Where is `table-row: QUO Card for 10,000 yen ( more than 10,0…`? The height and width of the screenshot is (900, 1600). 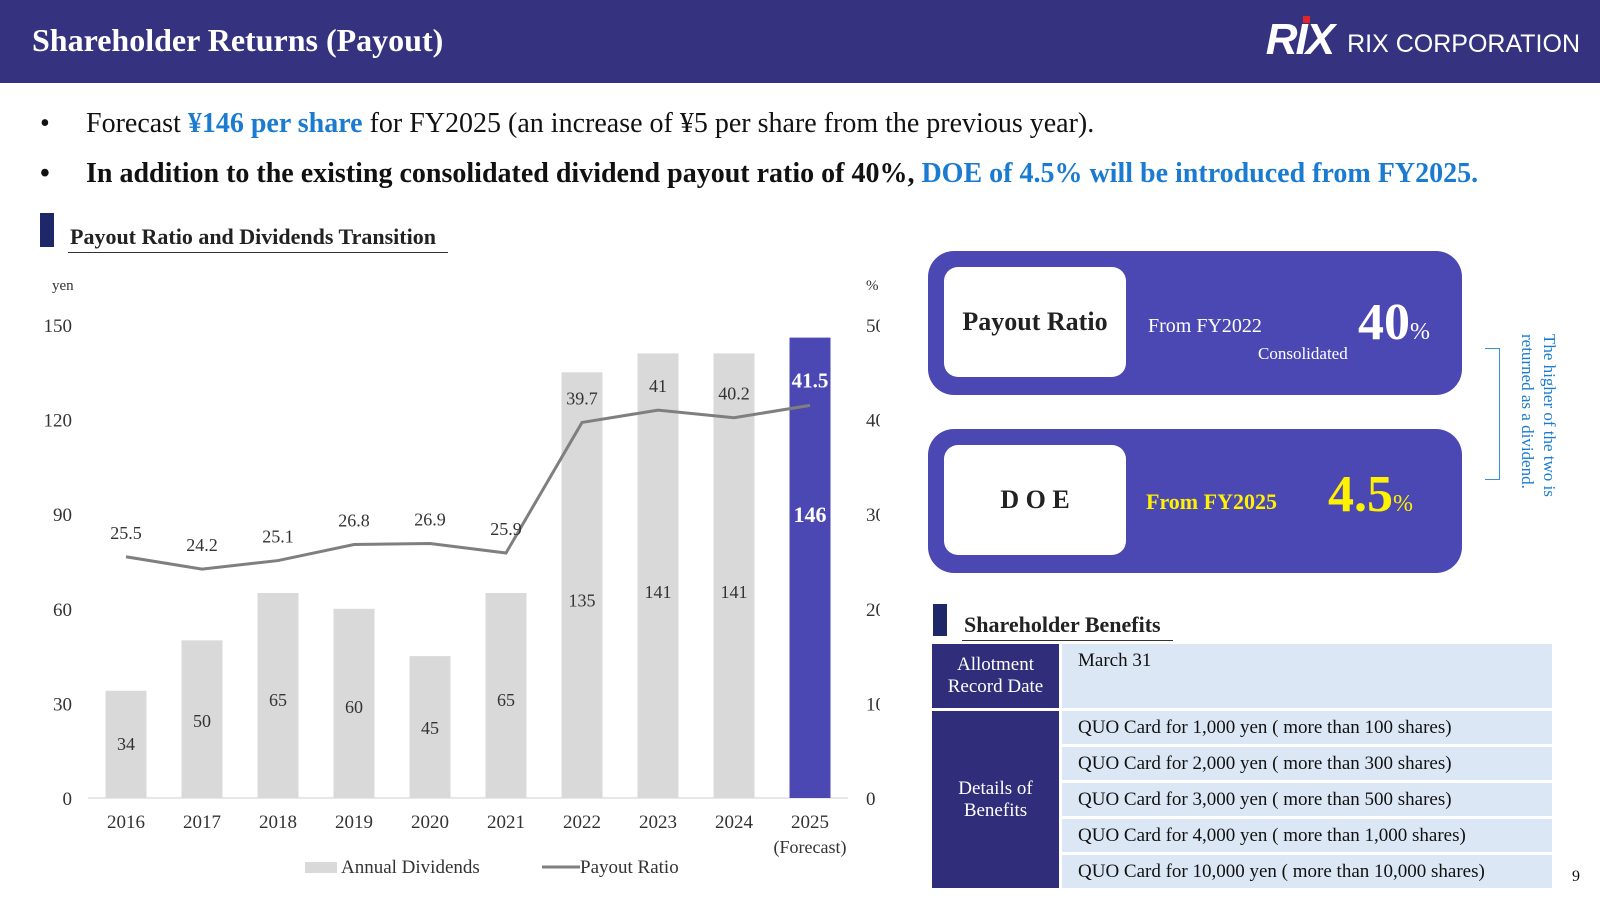 table-row: QUO Card for 10,000 yen ( more than 10,0… is located at coordinates (1242, 871).